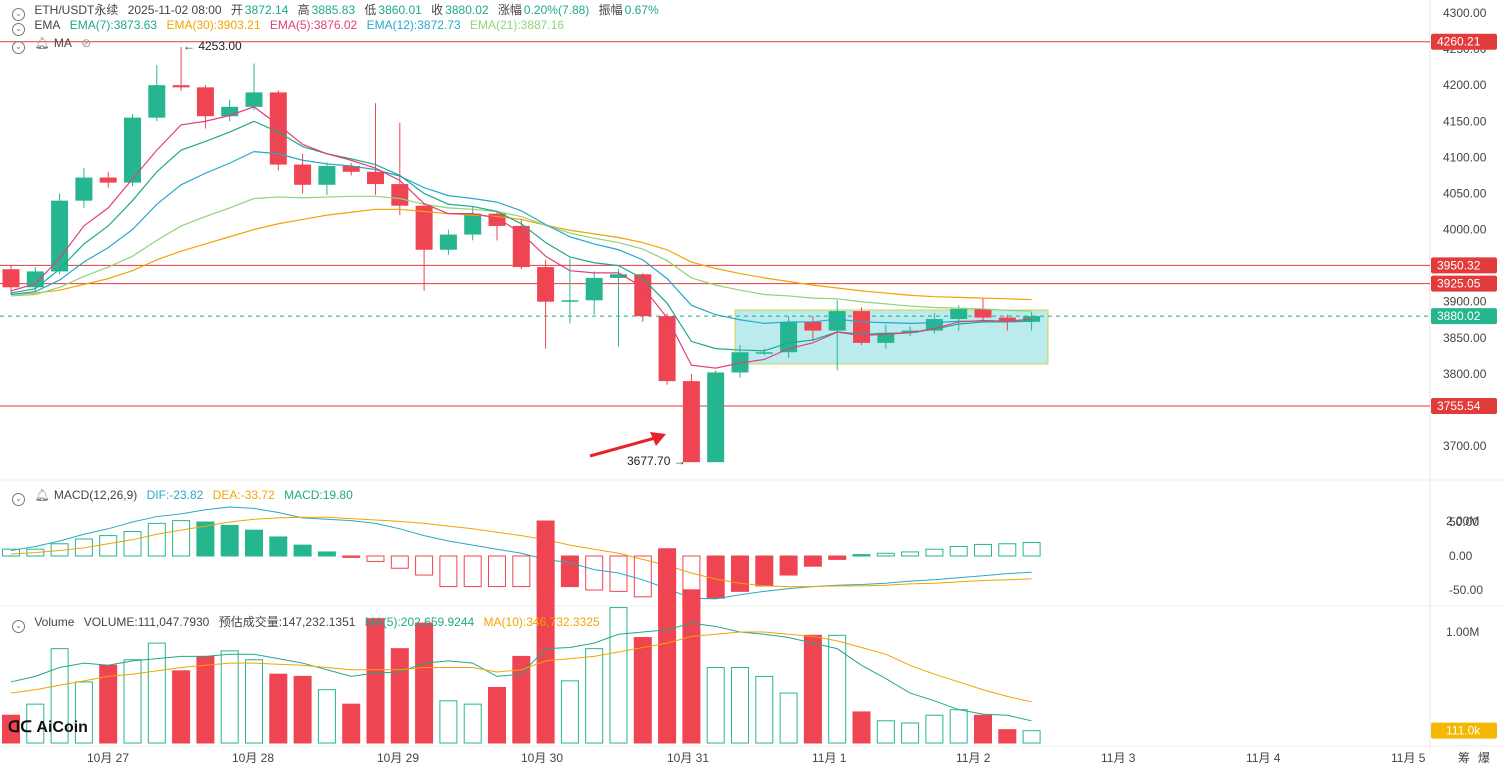 This screenshot has height=772, width=1503. Describe the element at coordinates (1465, 157) in the screenshot. I see `price-tick-label: 4100.00` at that location.